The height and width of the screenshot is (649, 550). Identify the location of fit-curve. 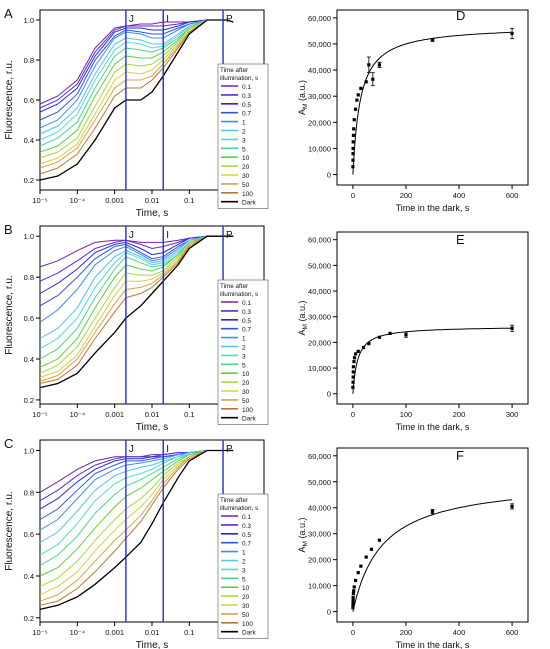
(432, 360).